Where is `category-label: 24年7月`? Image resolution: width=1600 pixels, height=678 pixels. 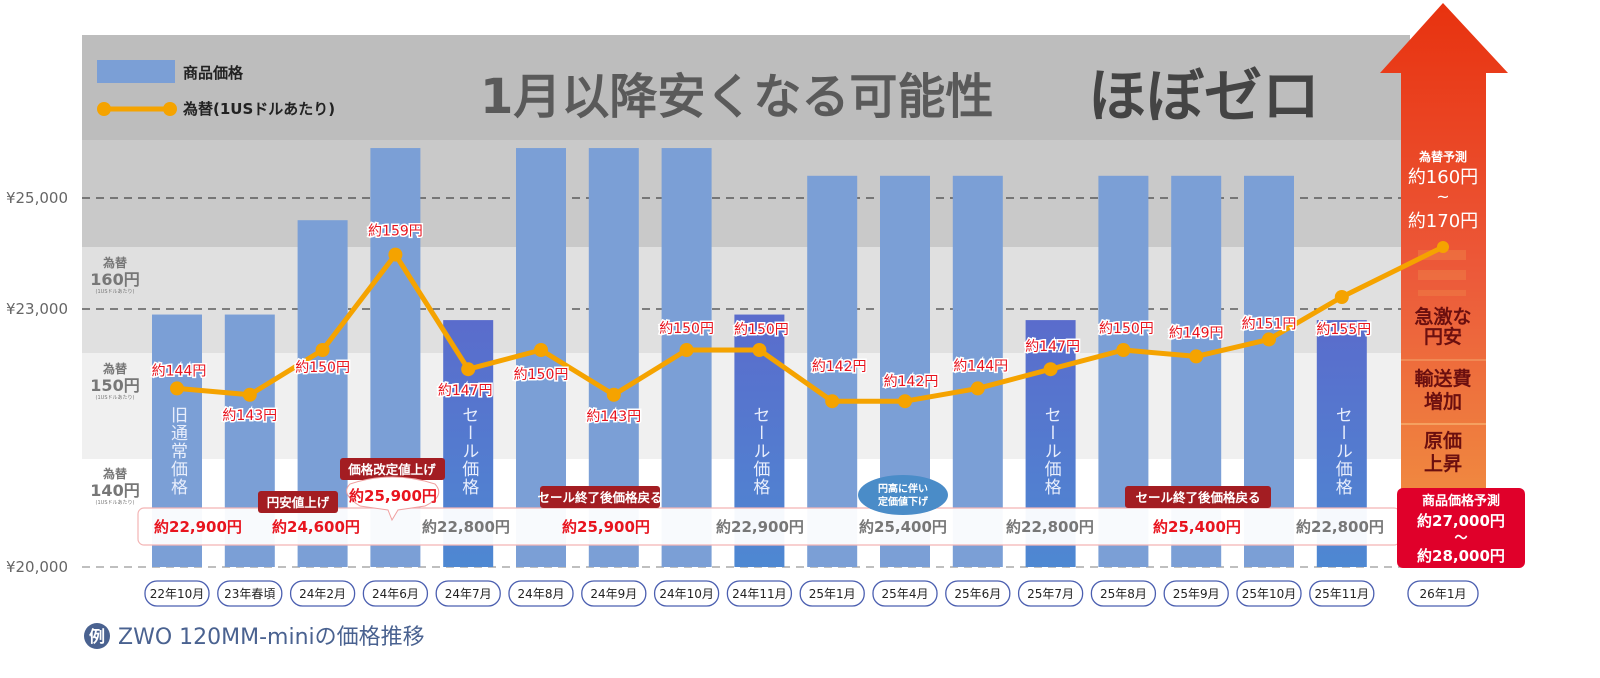
category-label: 24年7月 is located at coordinates (468, 594).